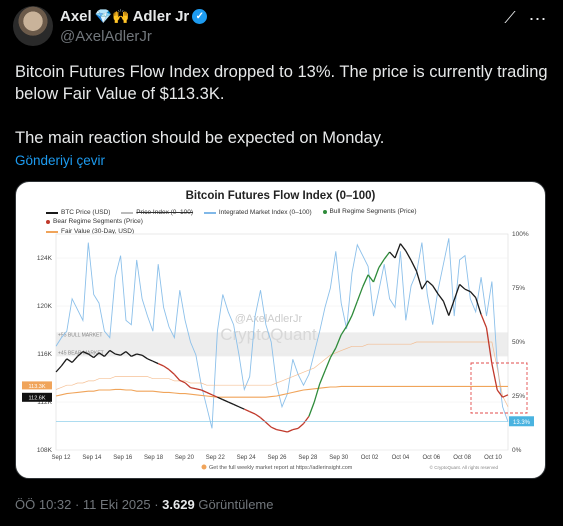 The image size is (563, 526). What do you see at coordinates (45, 258) in the screenshot?
I see `y-tick-label-left: 124K` at bounding box center [45, 258].